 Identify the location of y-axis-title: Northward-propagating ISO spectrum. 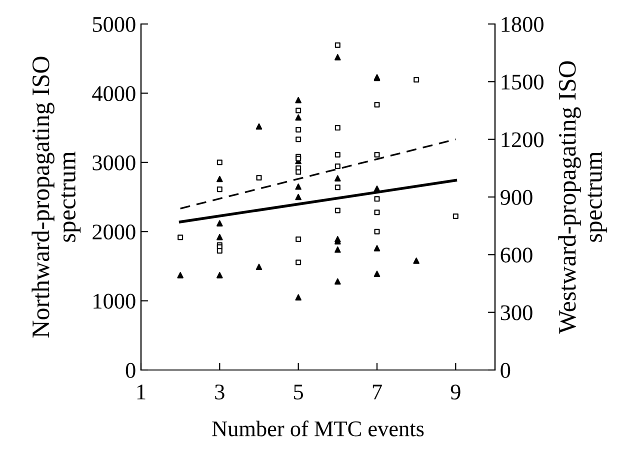
(56, 197).